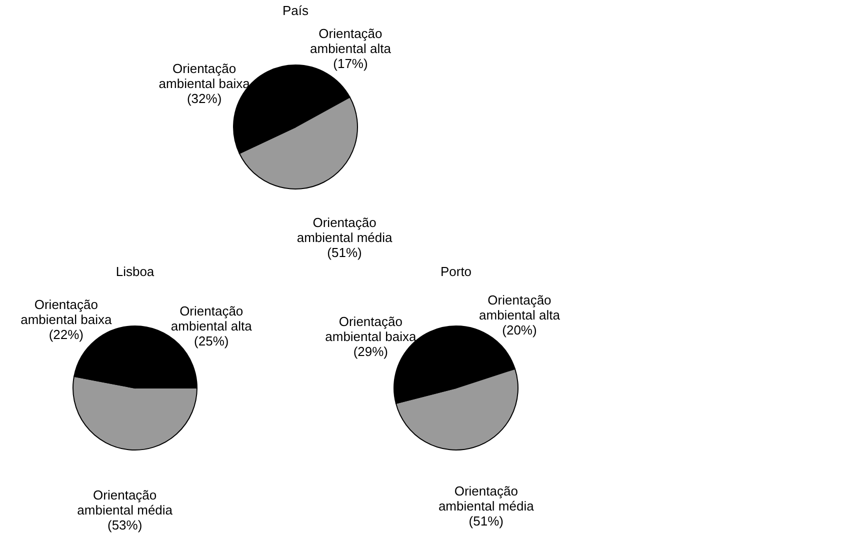  Describe the element at coordinates (211, 341) in the screenshot. I see `data-label: (25%)` at that location.